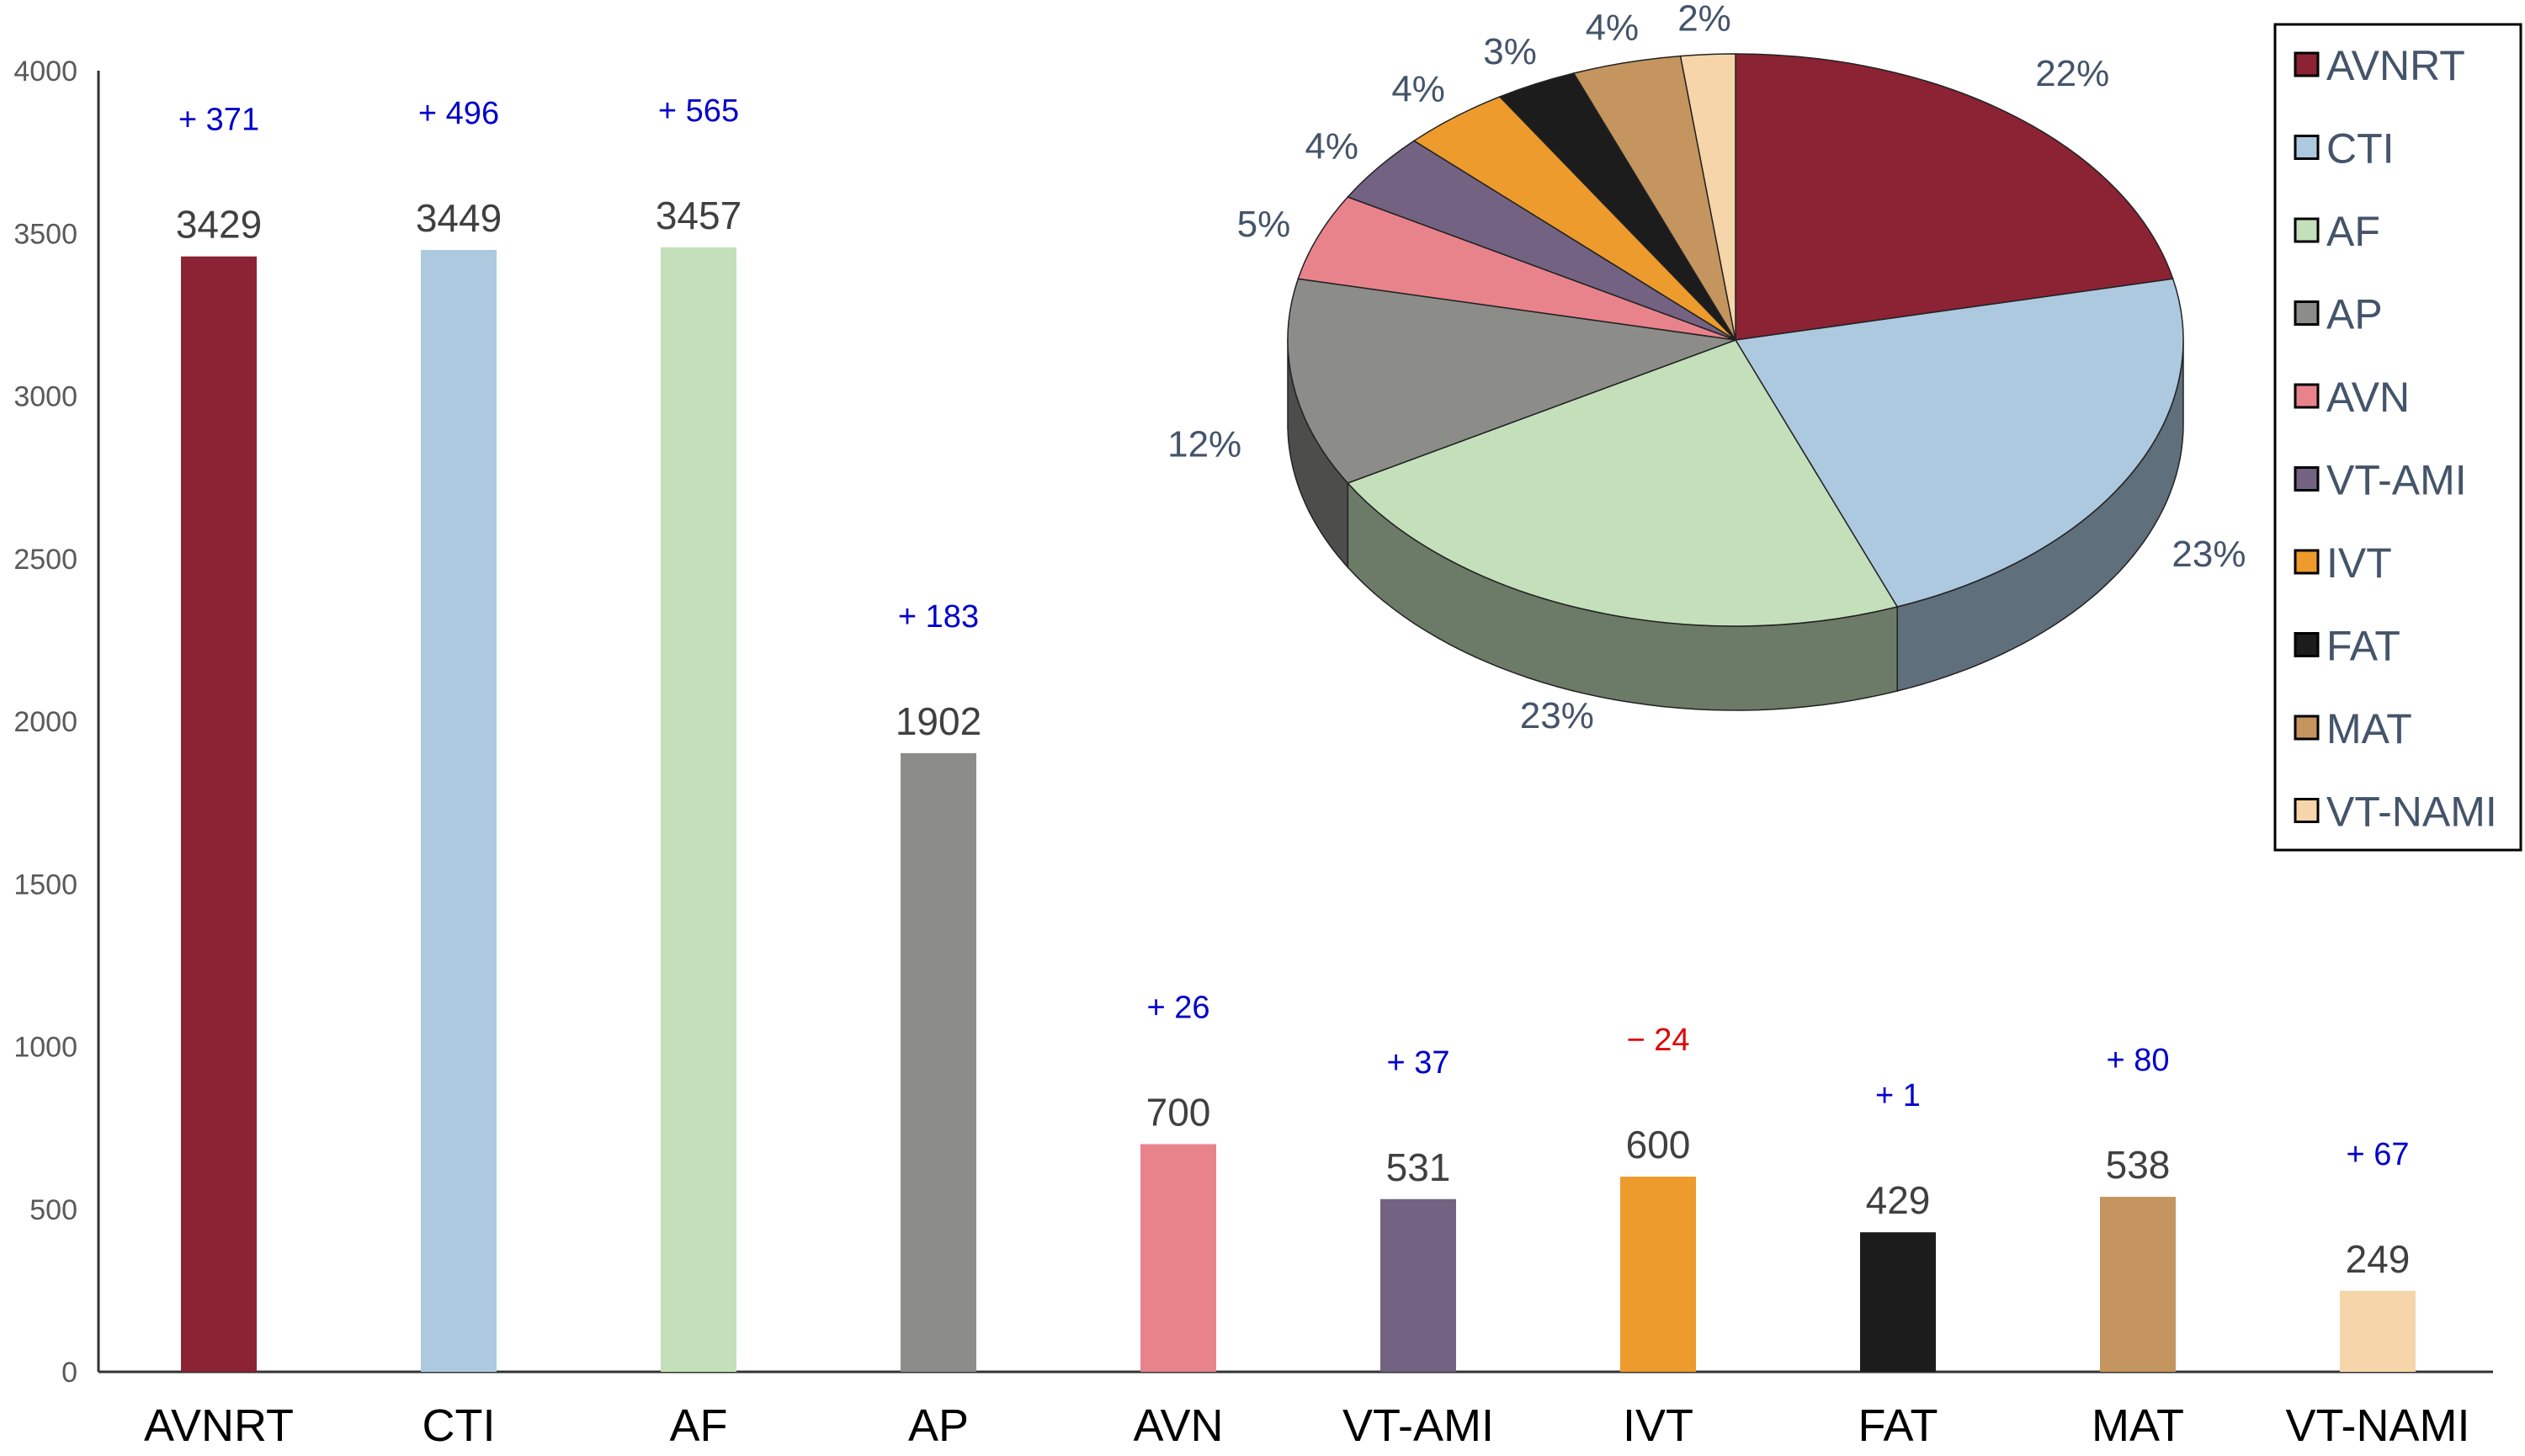 This screenshot has width=2525, height=1456. I want to click on change-label: + 80, so click(2137, 1060).